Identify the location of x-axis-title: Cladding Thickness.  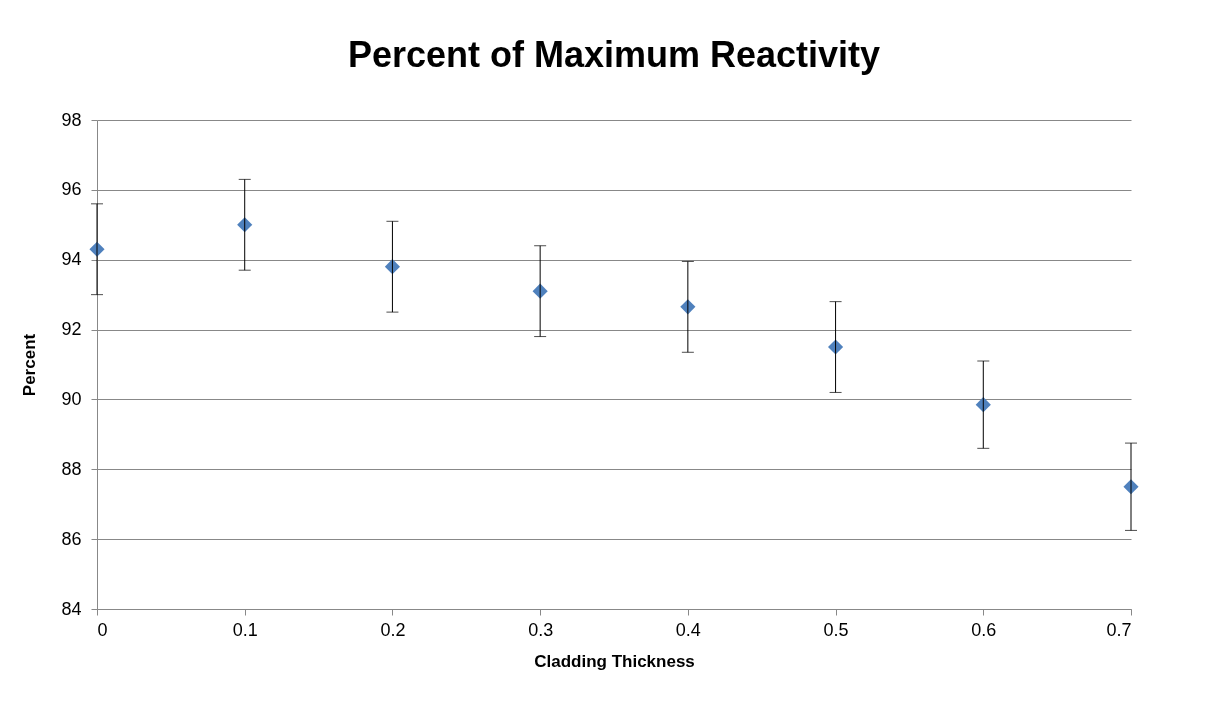
(614, 661).